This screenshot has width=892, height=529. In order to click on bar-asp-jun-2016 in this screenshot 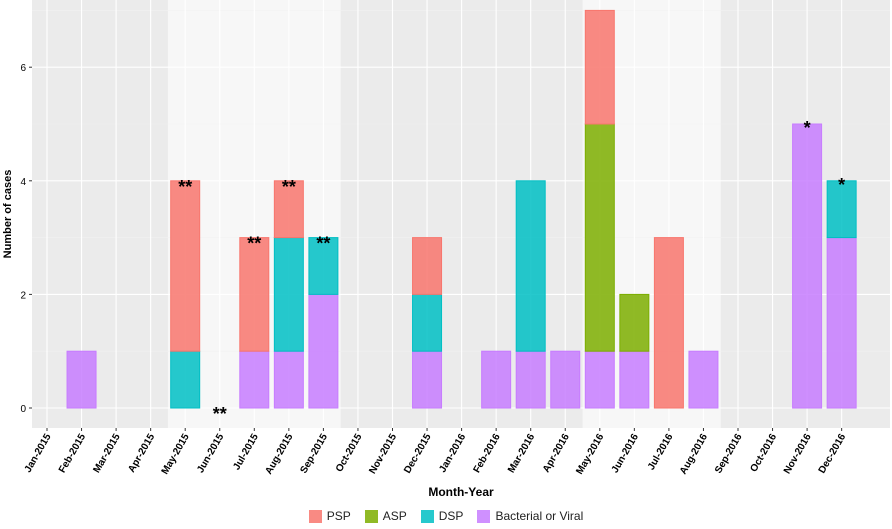, I will do `click(634, 322)`.